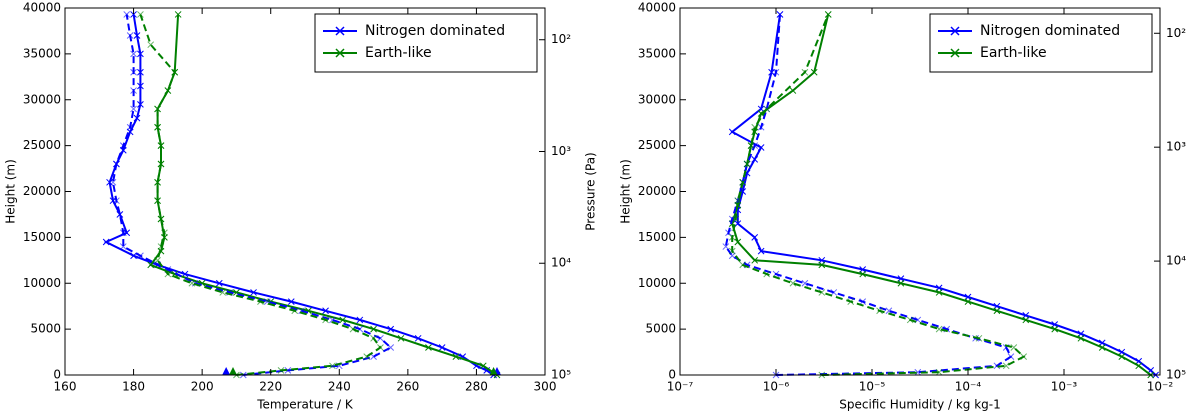  I want to click on x-tick-label: 10⁻⁷, so click(680, 387).